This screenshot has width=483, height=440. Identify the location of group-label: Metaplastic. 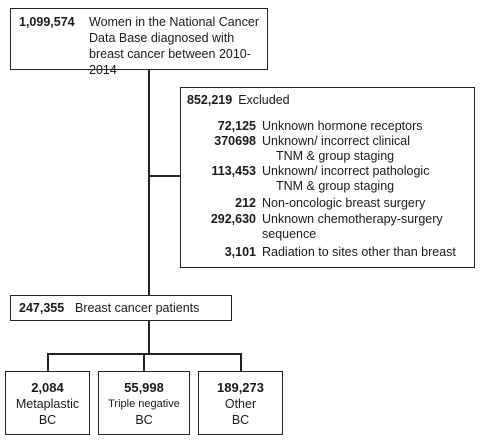
(47, 404).